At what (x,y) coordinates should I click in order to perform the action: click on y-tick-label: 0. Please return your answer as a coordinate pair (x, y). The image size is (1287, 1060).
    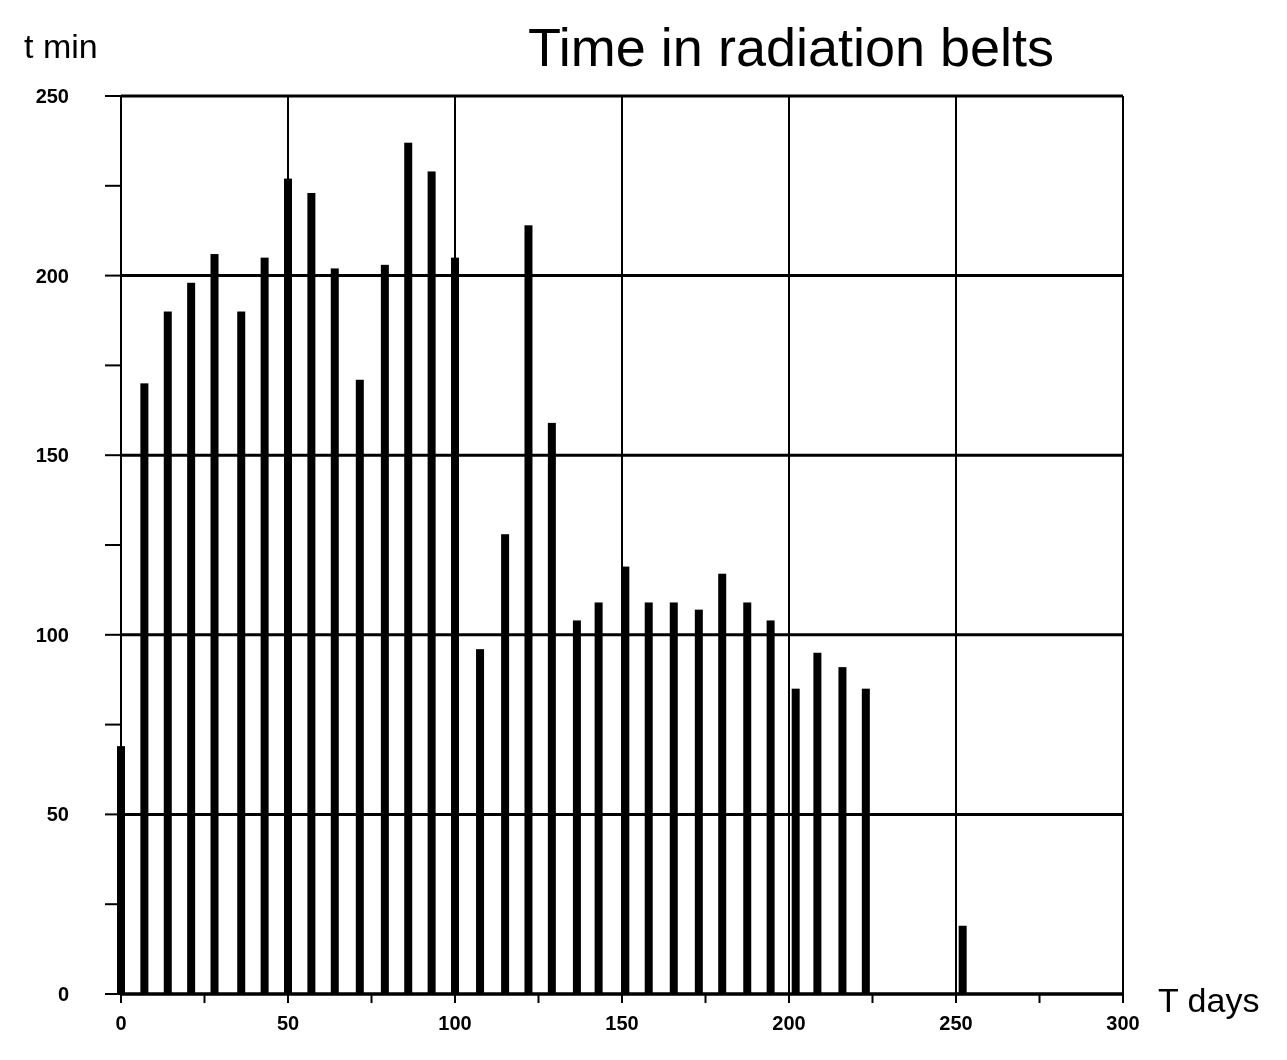
    Looking at the image, I should click on (63, 994).